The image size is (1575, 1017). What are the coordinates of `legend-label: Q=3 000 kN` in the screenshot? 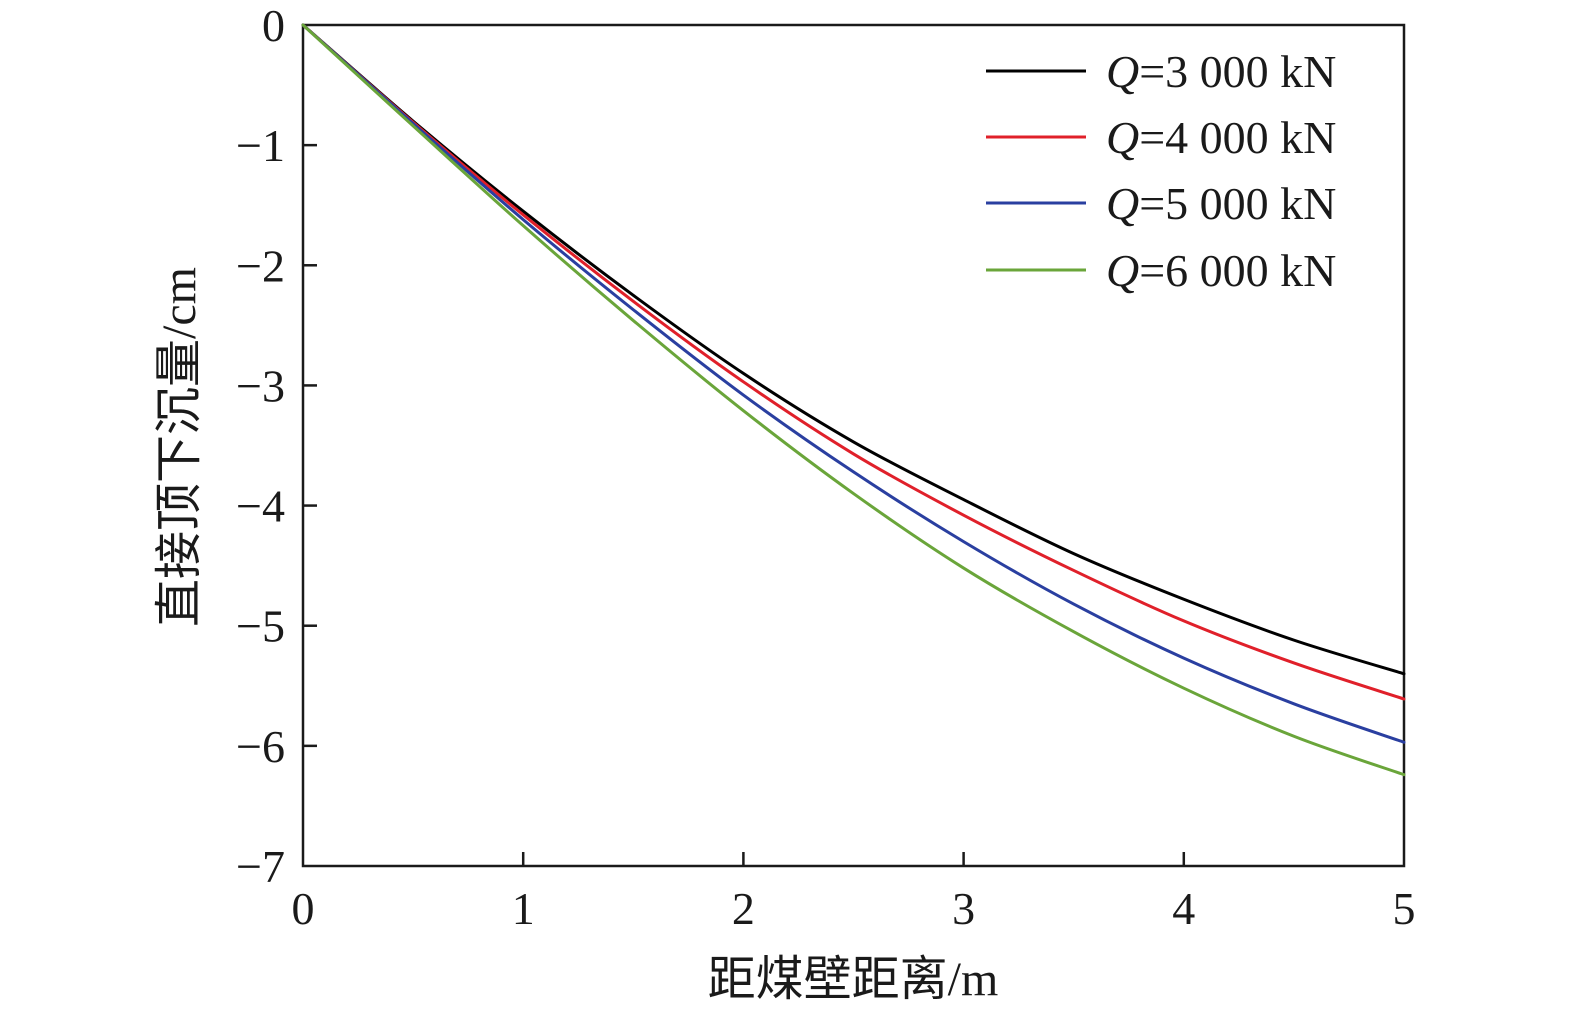 It's located at (1221, 71).